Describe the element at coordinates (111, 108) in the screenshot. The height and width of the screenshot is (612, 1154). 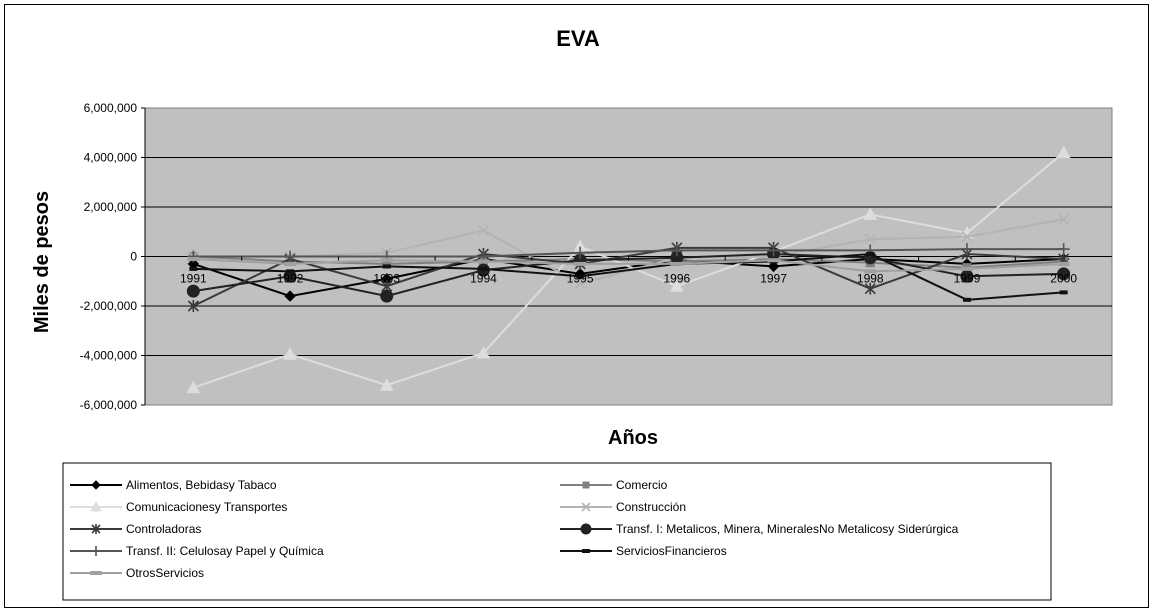
I see `y-tick-label: 6,000,000` at that location.